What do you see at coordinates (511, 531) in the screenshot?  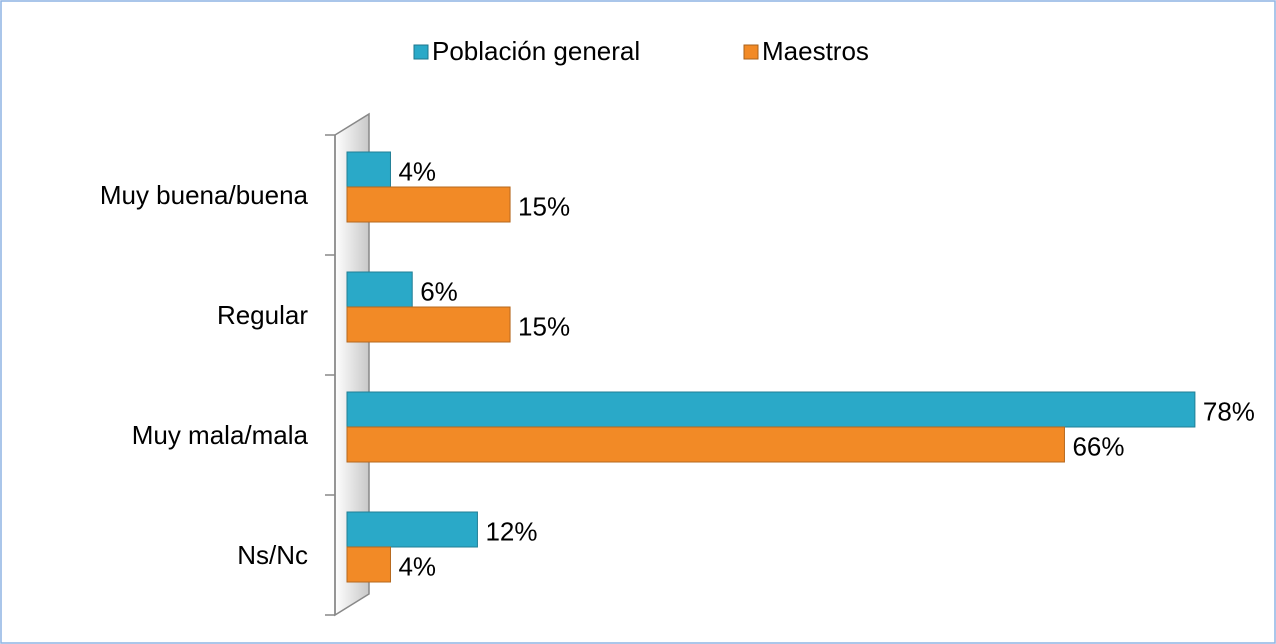 I see `value-label: 12%` at bounding box center [511, 531].